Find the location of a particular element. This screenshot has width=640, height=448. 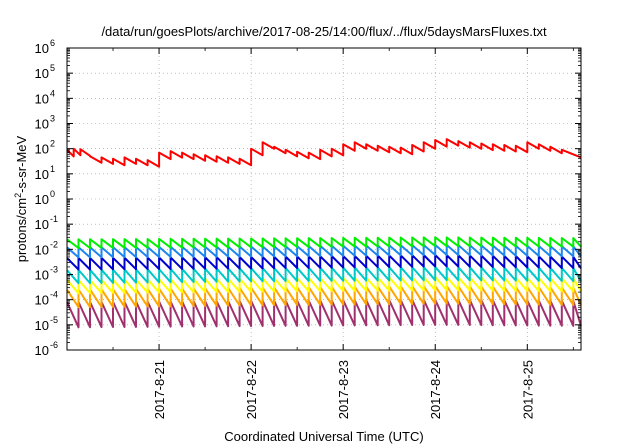

y-tick-exponent: 5 is located at coordinates (52, 68).